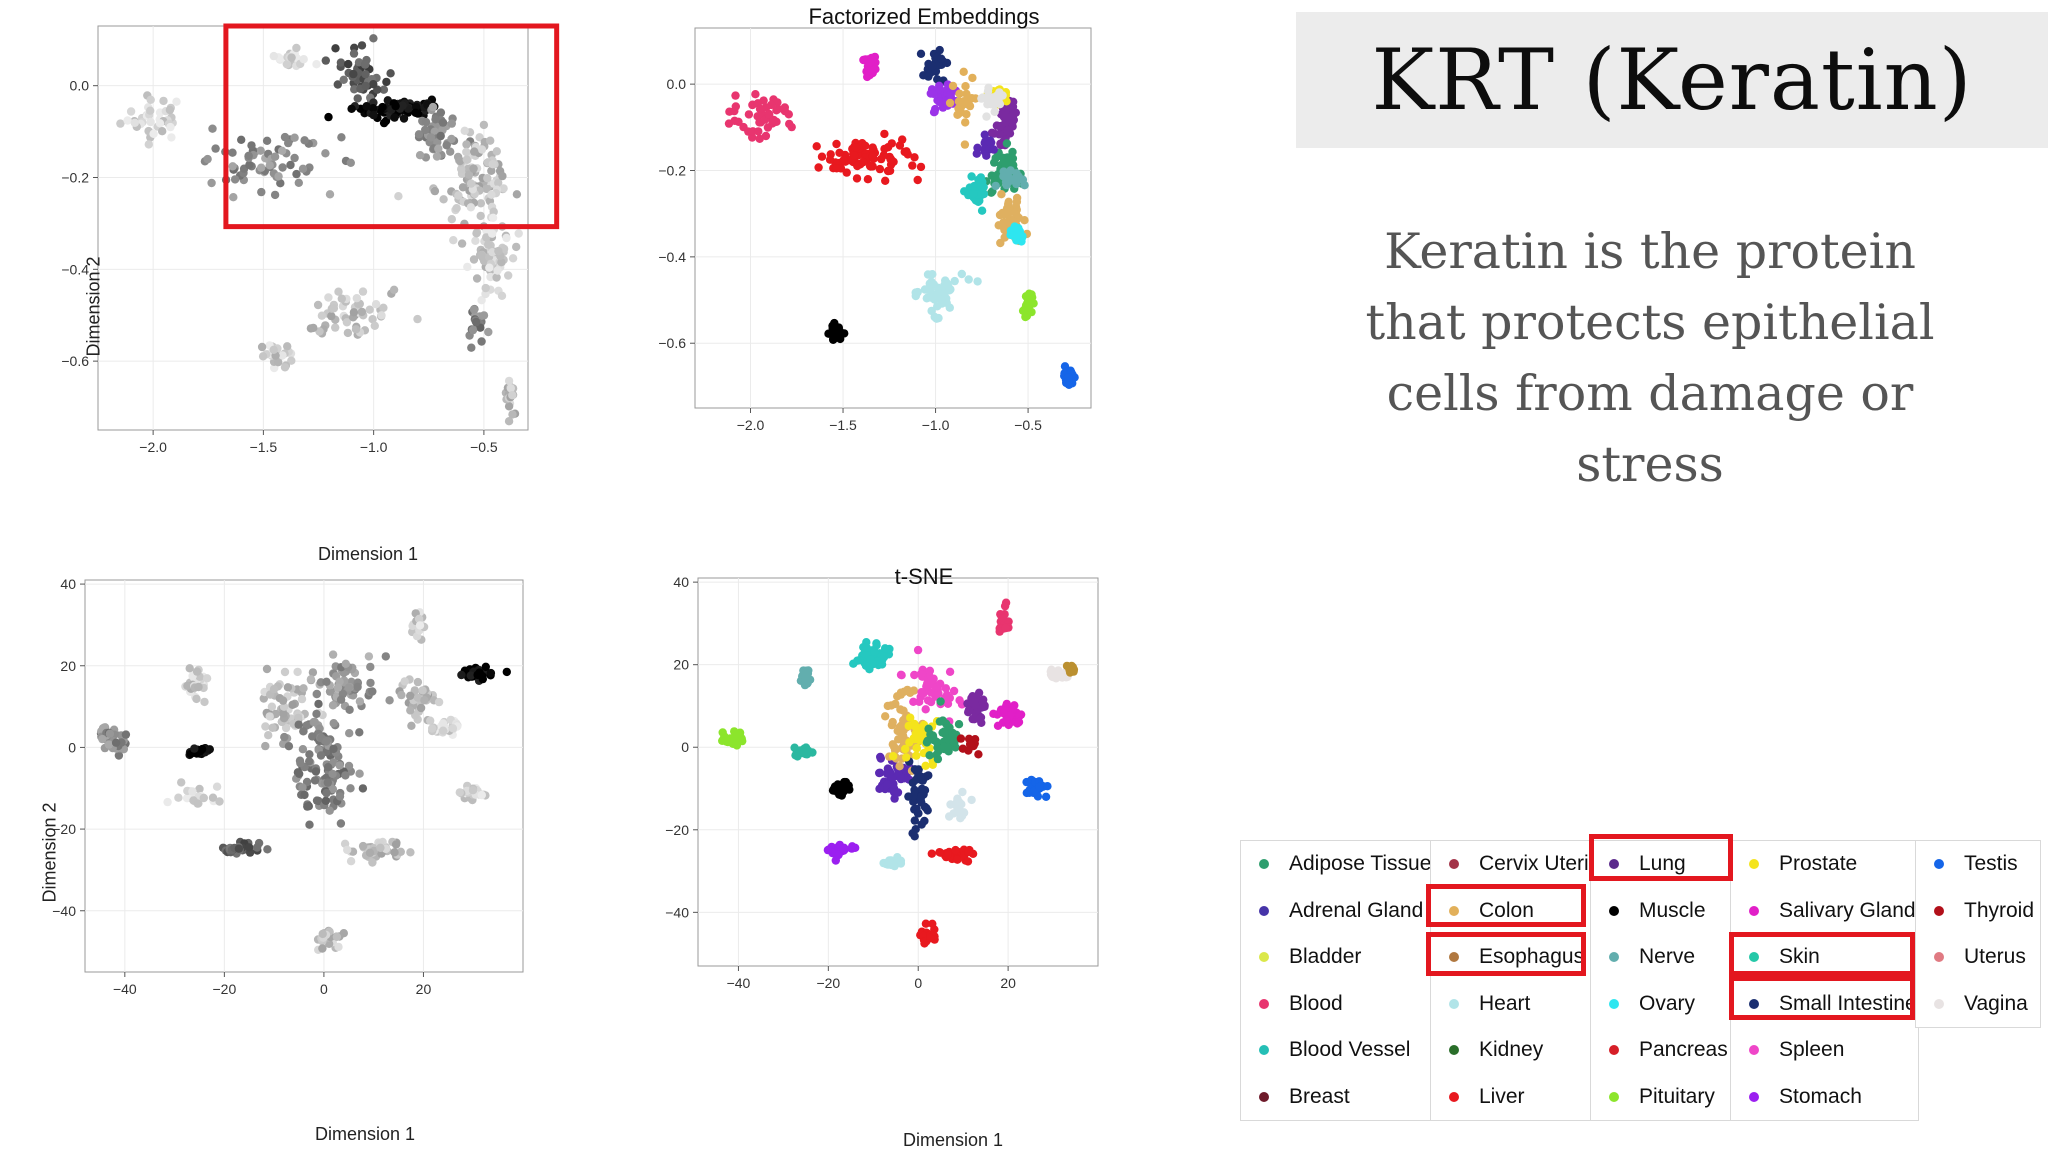 The width and height of the screenshot is (2048, 1152). Describe the element at coordinates (1532, 957) in the screenshot. I see `legend-label: Esophagus` at that location.